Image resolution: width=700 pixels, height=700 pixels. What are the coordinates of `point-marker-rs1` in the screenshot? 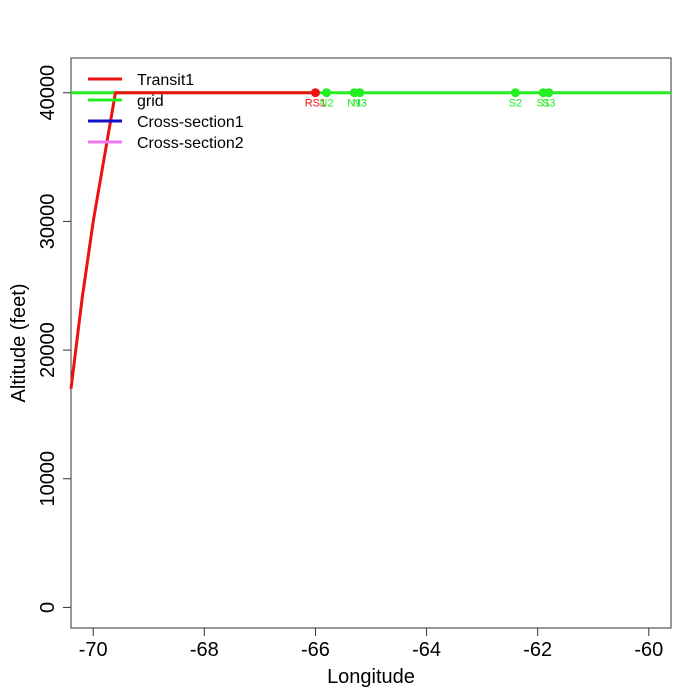 It's located at (315, 93).